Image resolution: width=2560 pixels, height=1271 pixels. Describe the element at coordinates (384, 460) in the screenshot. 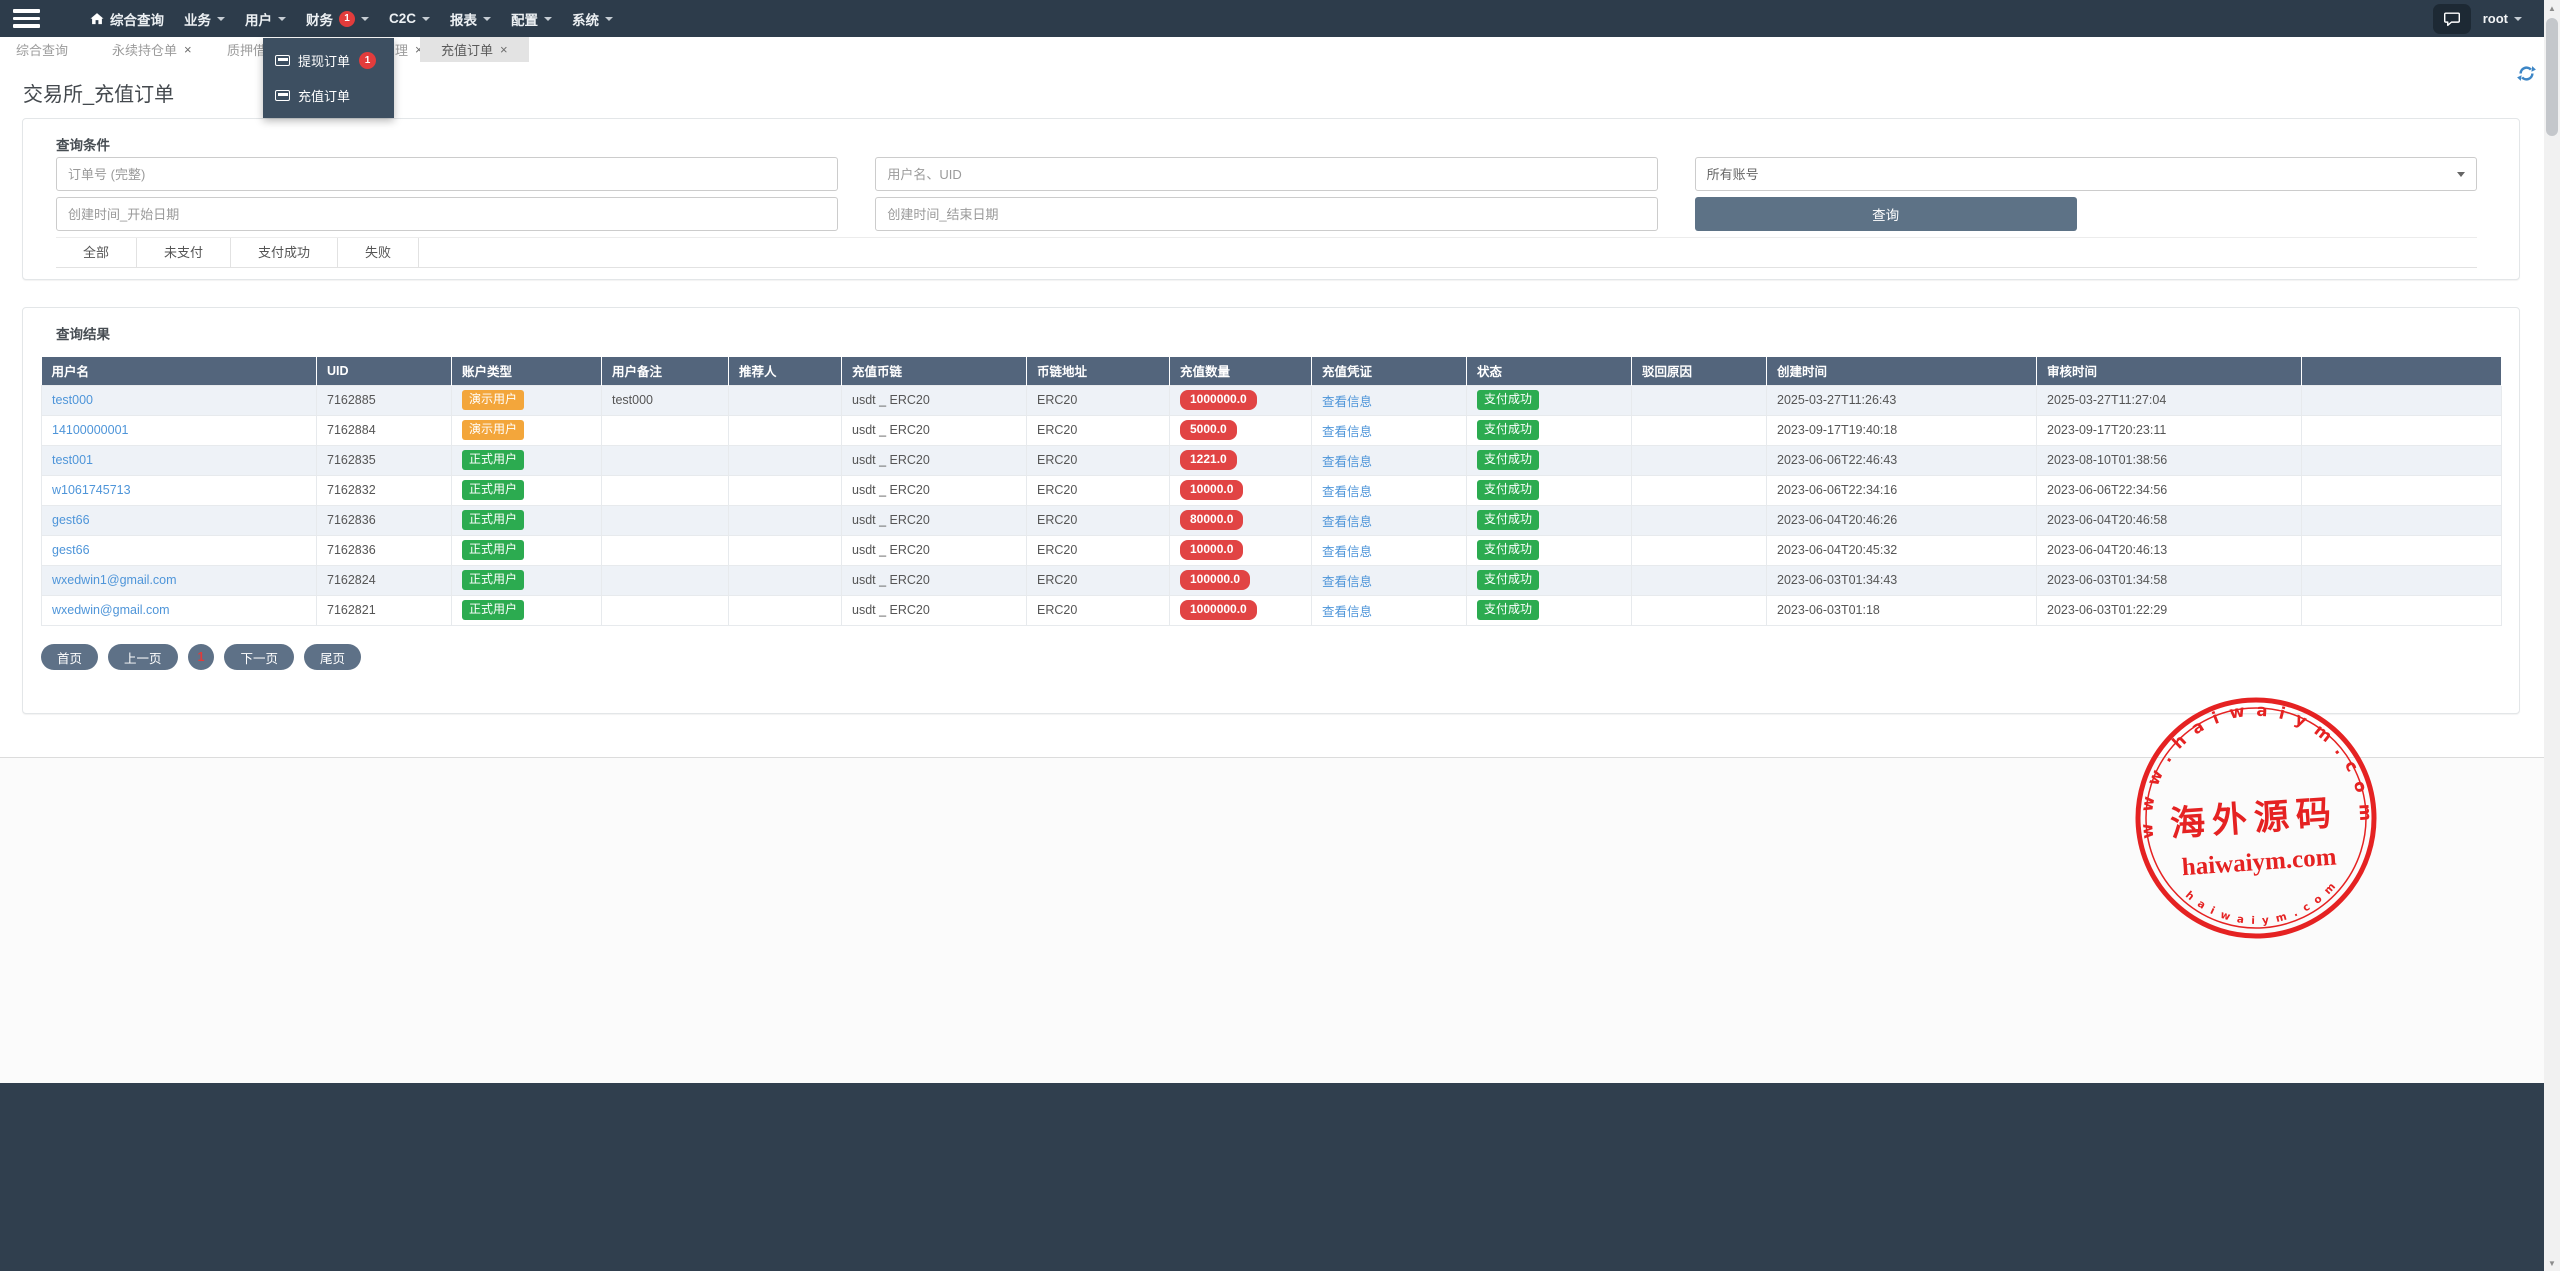

I see `uid-cell: 7162835` at that location.